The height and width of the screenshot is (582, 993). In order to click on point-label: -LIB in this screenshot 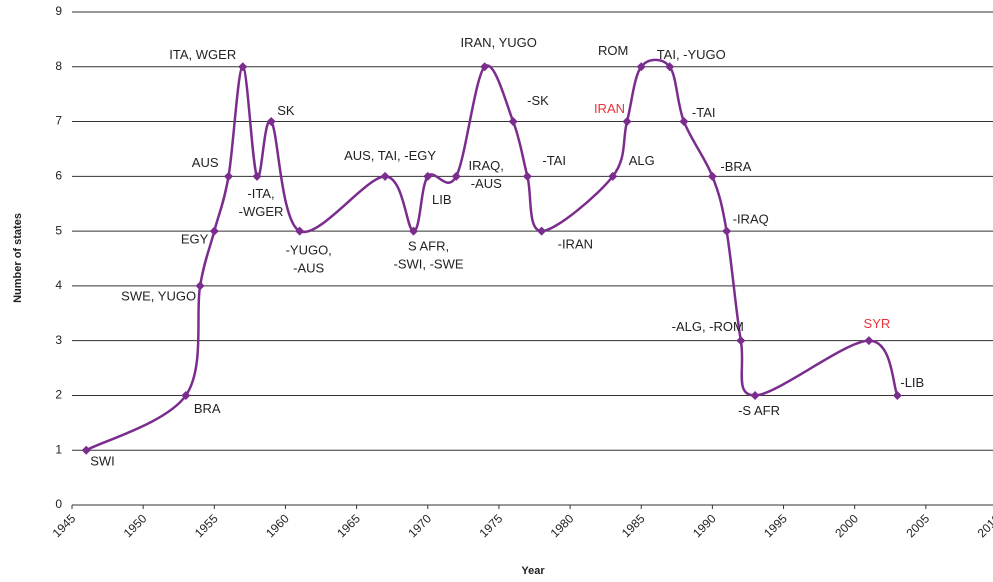, I will do `click(912, 382)`.